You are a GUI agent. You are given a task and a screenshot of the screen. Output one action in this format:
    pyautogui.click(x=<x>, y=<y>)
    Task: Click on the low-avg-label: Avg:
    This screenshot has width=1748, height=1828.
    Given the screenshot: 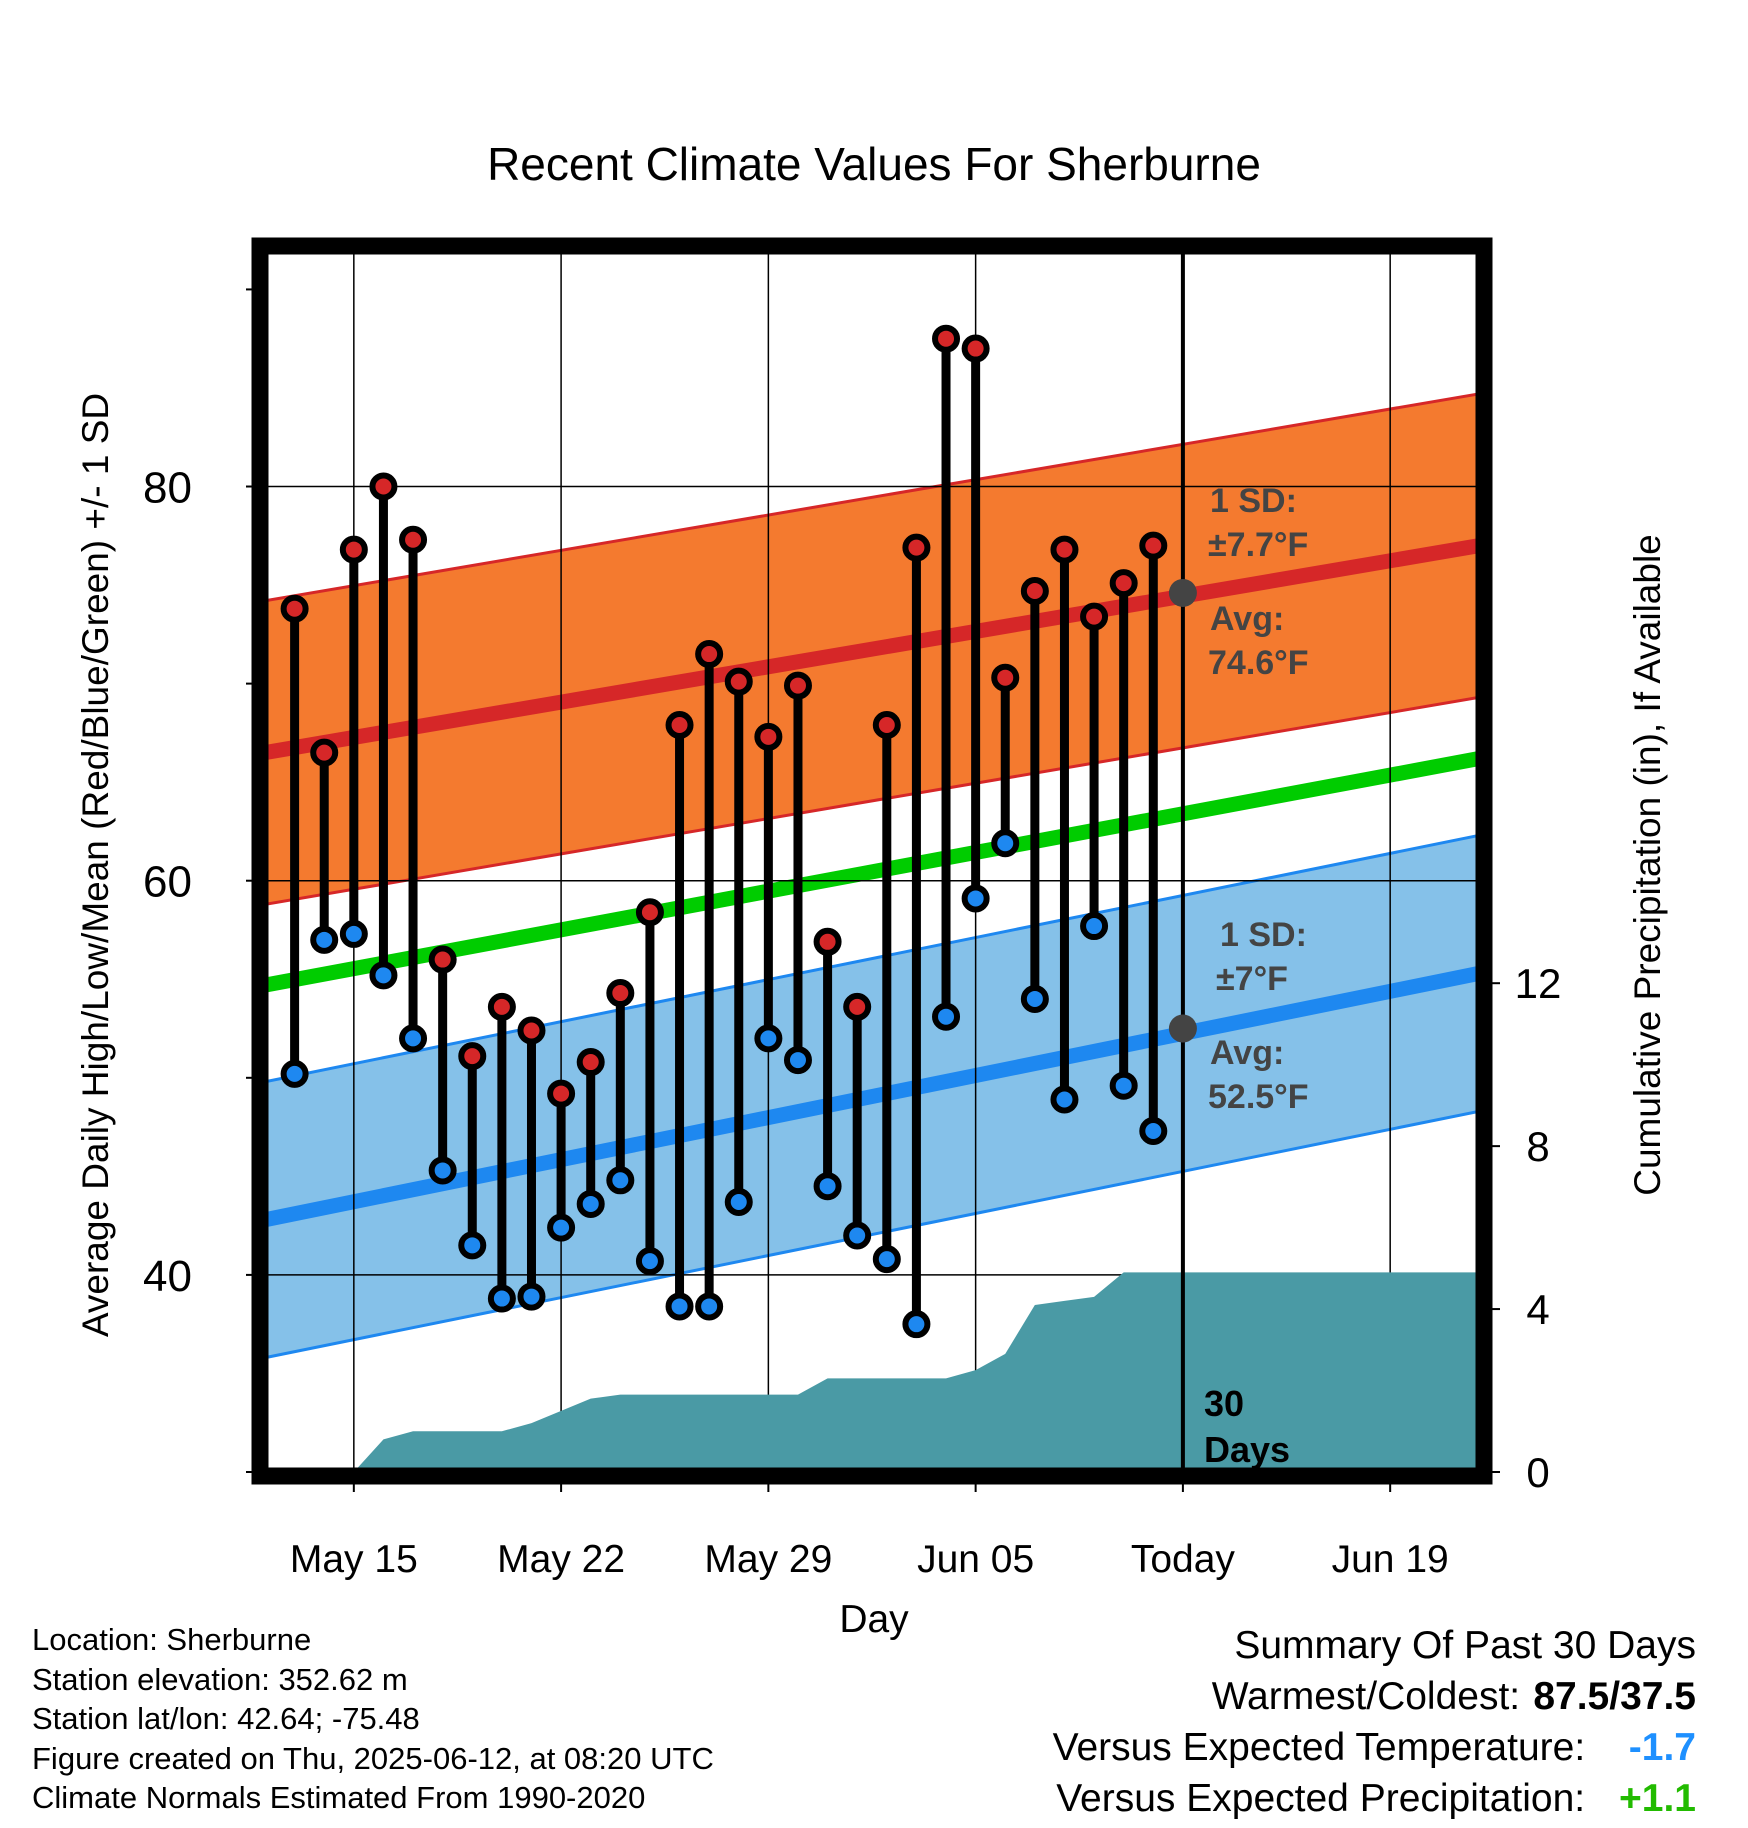 What is the action you would take?
    pyautogui.click(x=1247, y=1053)
    